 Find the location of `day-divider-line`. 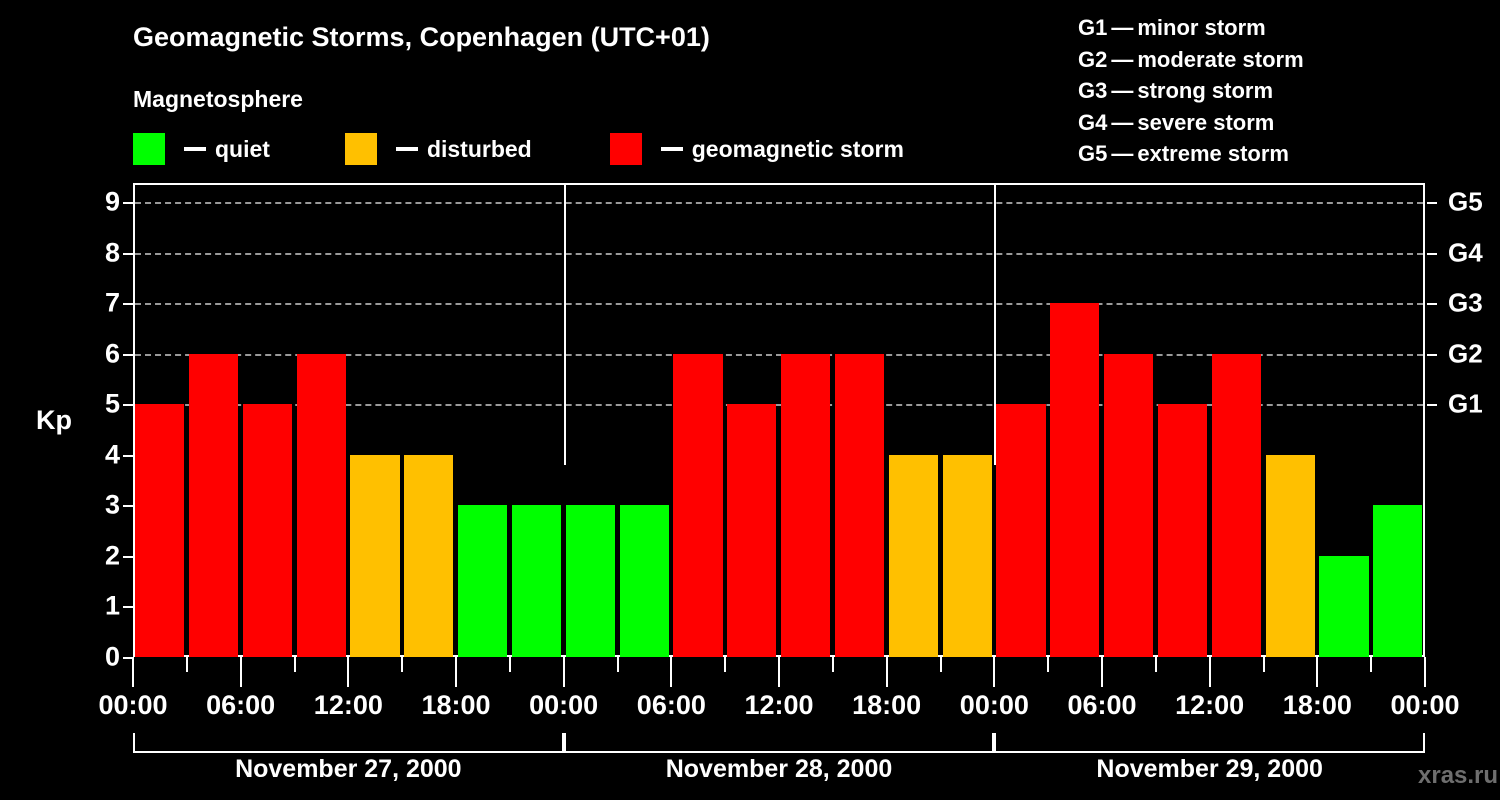

day-divider-line is located at coordinates (564, 325).